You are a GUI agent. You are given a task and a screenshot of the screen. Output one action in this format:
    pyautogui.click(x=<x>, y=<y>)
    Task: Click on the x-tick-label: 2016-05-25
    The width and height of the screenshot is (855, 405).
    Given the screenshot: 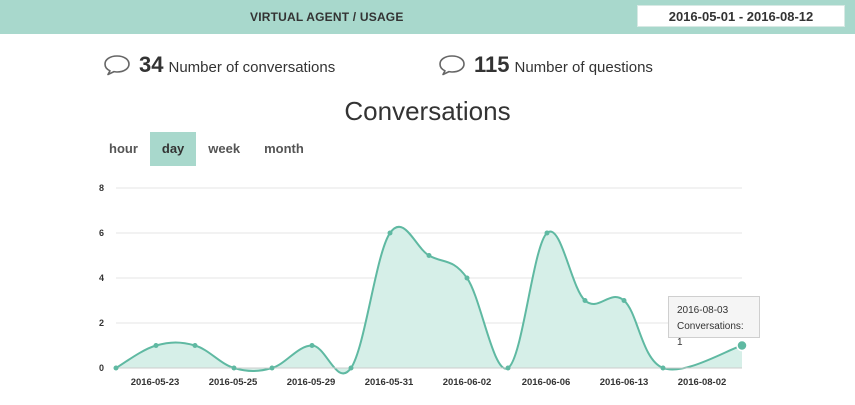 What is the action you would take?
    pyautogui.click(x=233, y=382)
    